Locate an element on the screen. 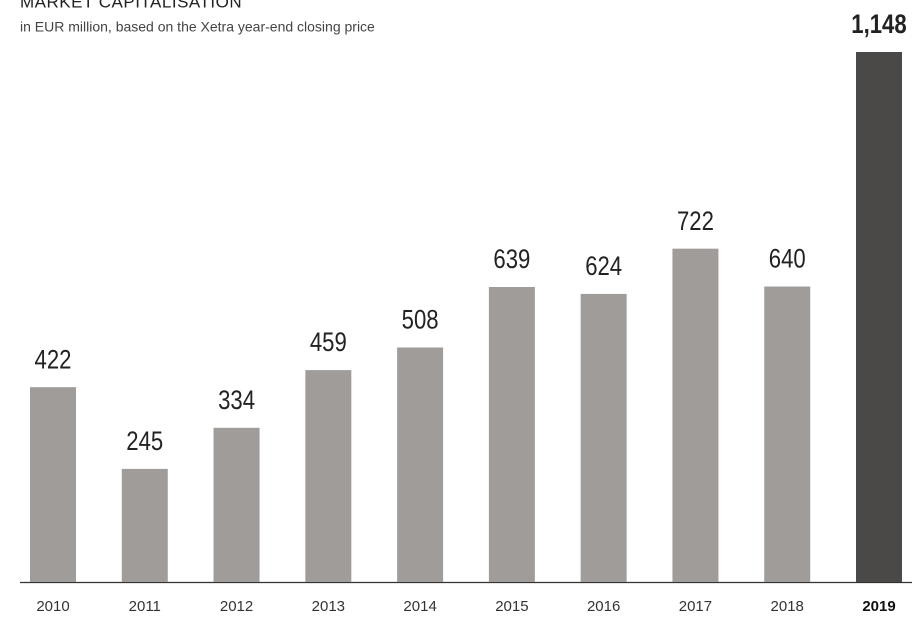 The image size is (920, 618). value-label: 334 is located at coordinates (236, 401).